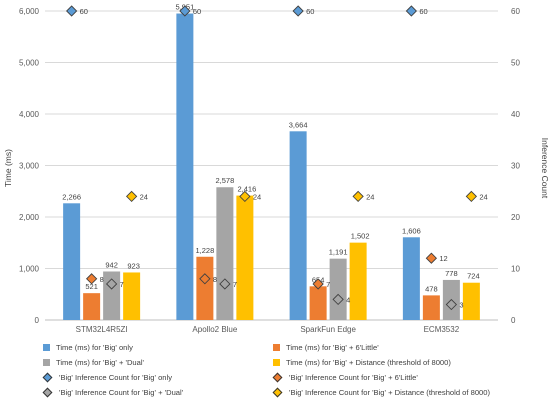 Image resolution: width=550 pixels, height=402 pixels. I want to click on y2-tick-label: 10, so click(515, 269).